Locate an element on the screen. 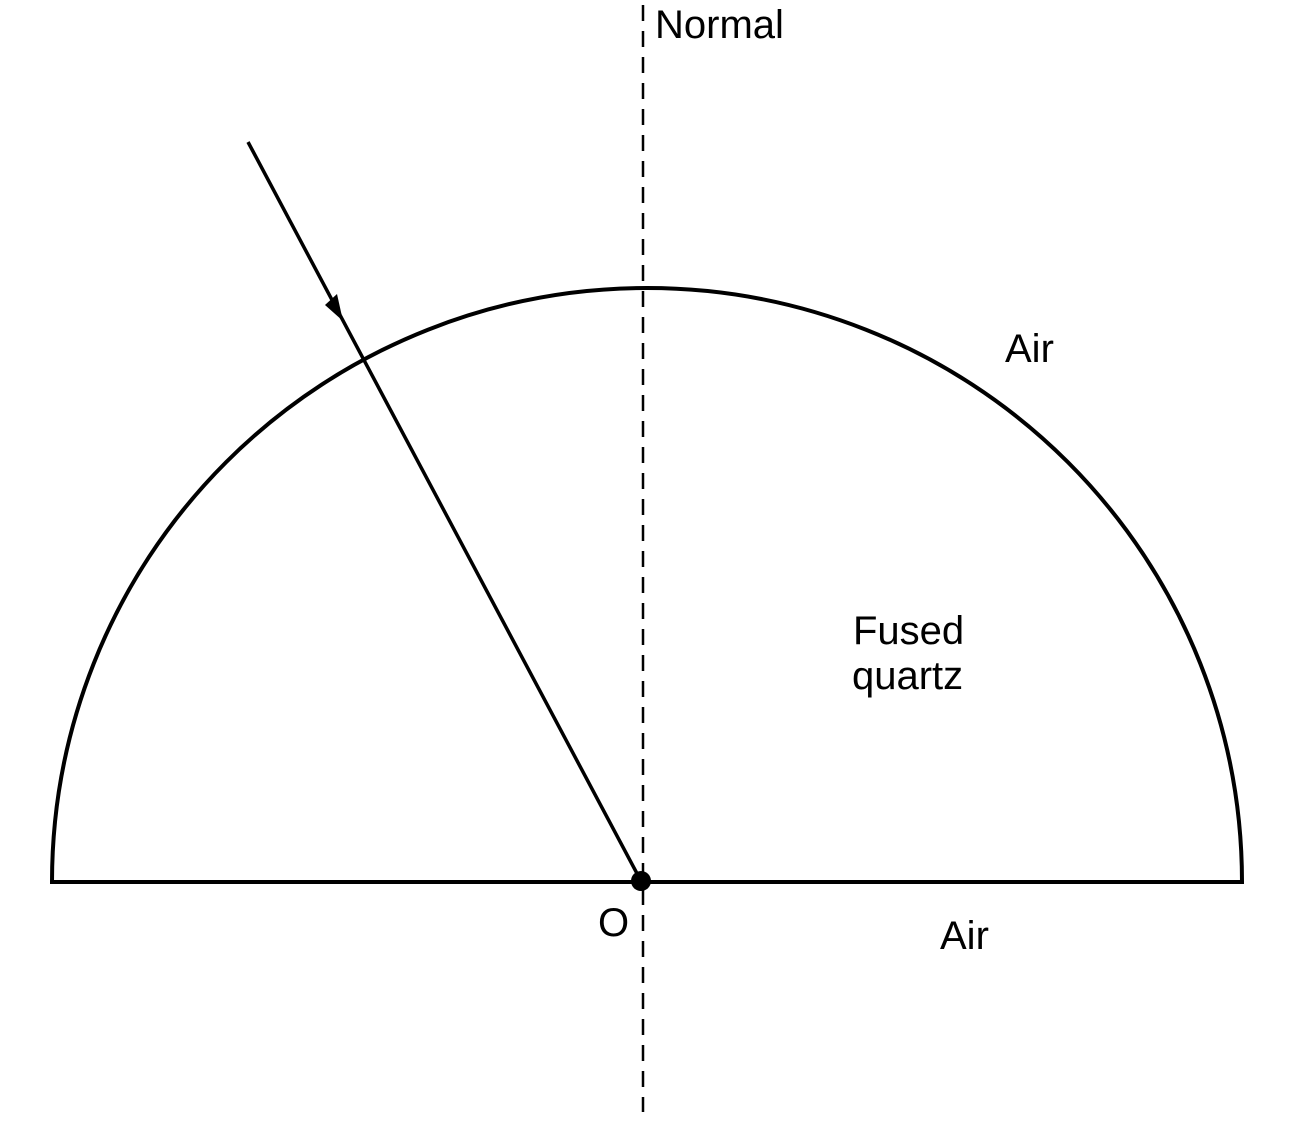 Image resolution: width=1290 pixels, height=1123 pixels. medium-label-line1: Fused is located at coordinates (908, 631).